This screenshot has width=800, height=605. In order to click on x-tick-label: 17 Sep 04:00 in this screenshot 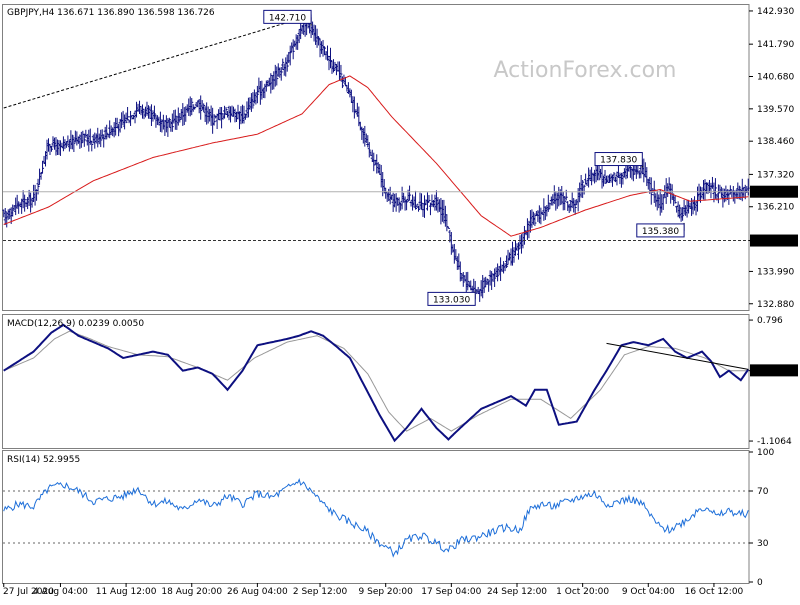, I will do `click(451, 592)`.